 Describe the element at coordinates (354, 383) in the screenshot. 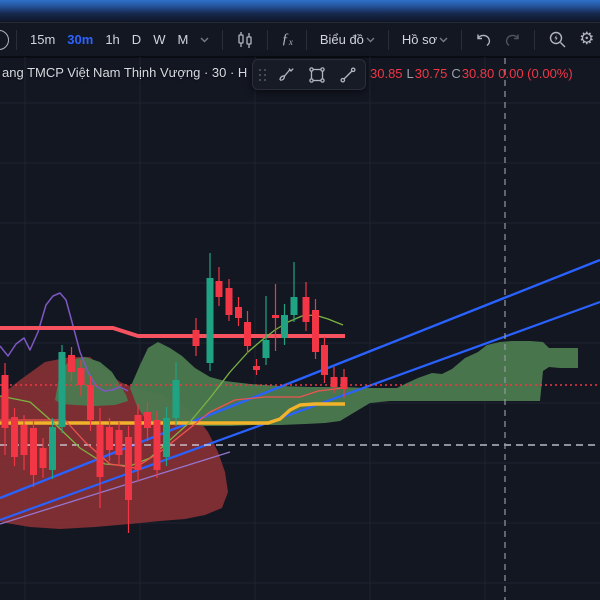

I see `bullish-cloud` at that location.